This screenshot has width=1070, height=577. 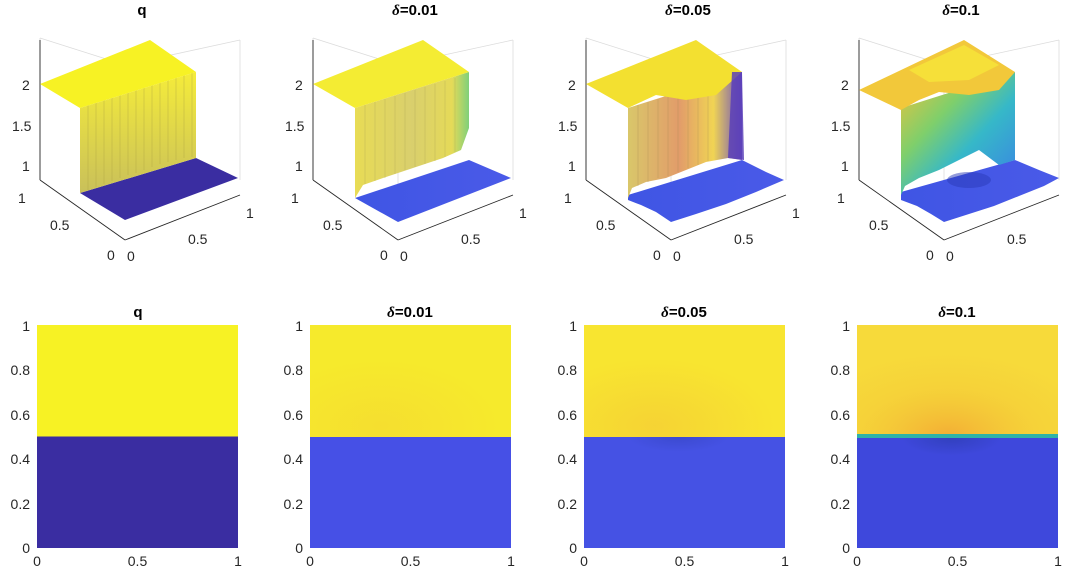 I want to click on surface-panel-4: δ=0.1 2 1.5 1 1 0.5 0 0 0.5, so click(x=945, y=133).